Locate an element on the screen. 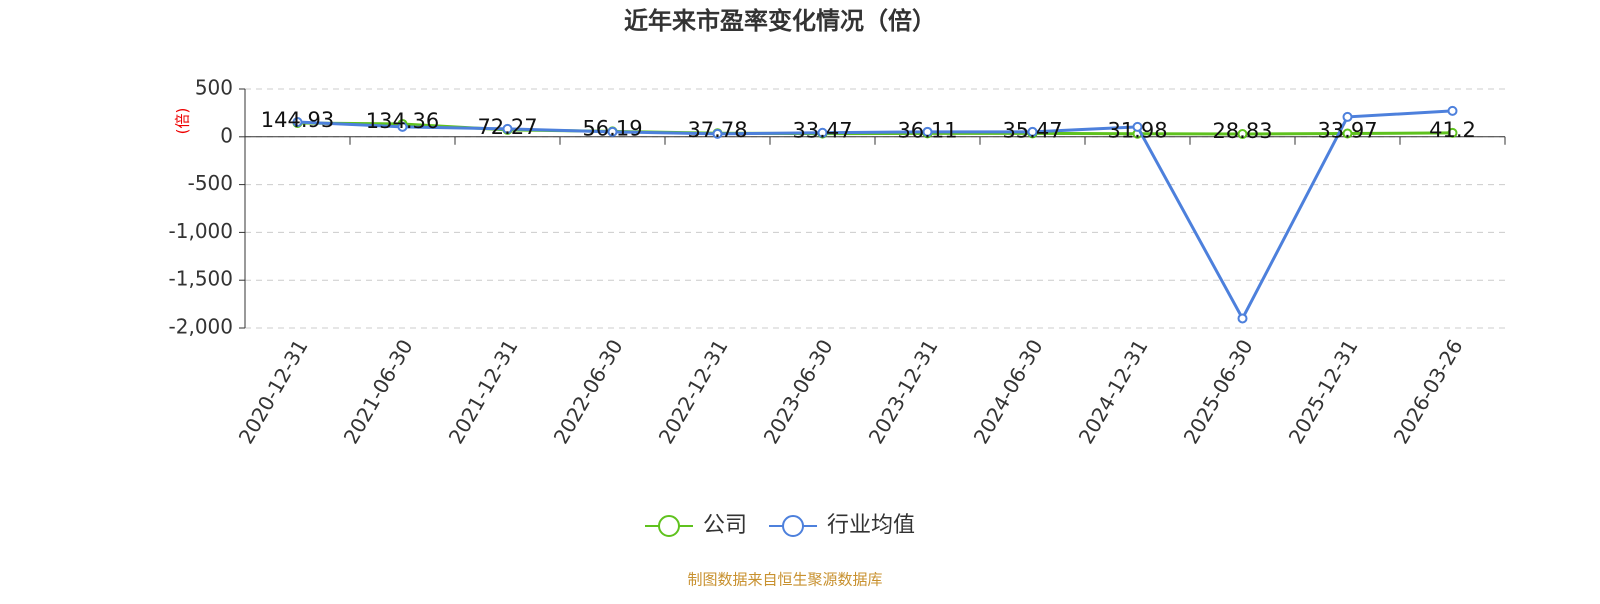 The image size is (1600, 604). source-note: 制图数据来自恒生聚源数据库 is located at coordinates (784, 580).